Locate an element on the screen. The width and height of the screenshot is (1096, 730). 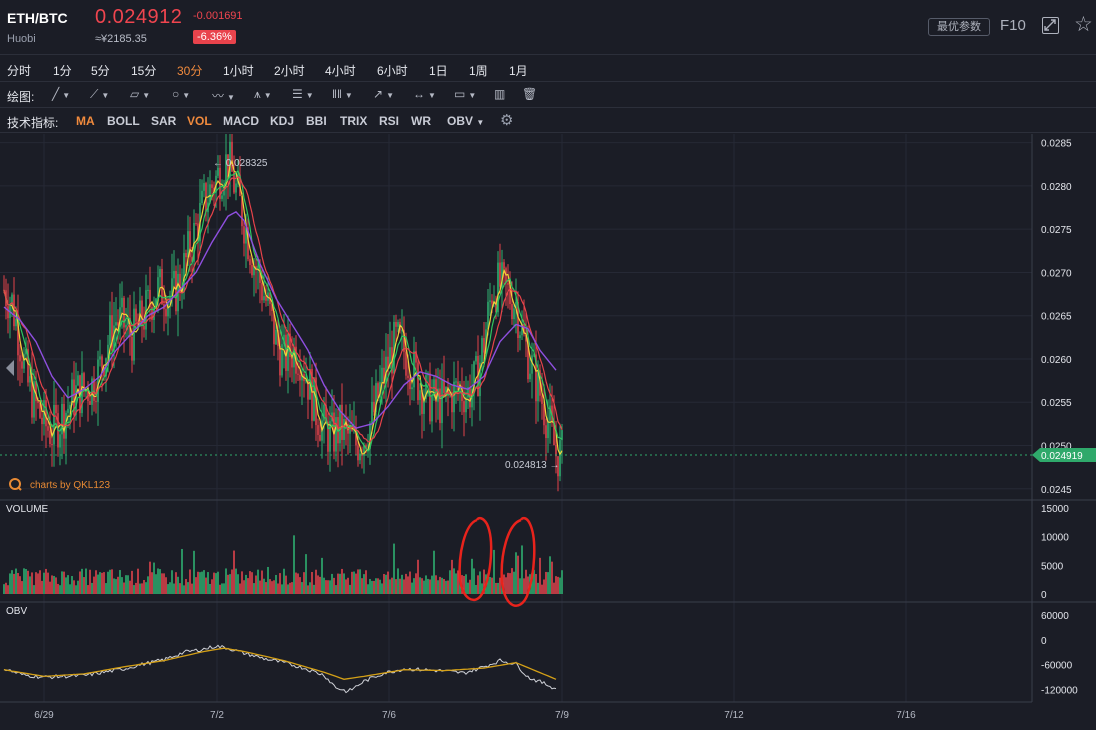
interval-tab: 1日 is located at coordinates (438, 71).